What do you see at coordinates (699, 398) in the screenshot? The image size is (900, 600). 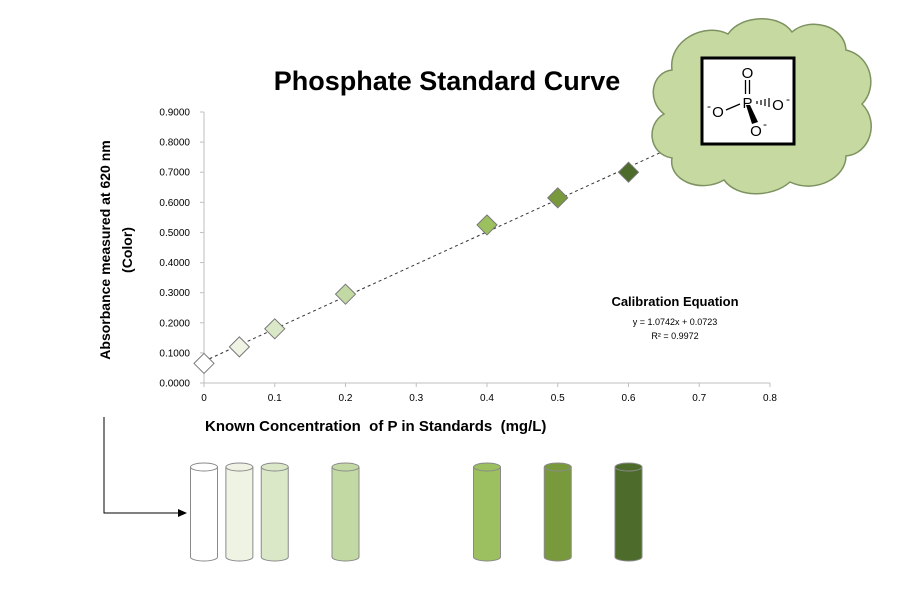 I see `x-tick-label: 0.7` at bounding box center [699, 398].